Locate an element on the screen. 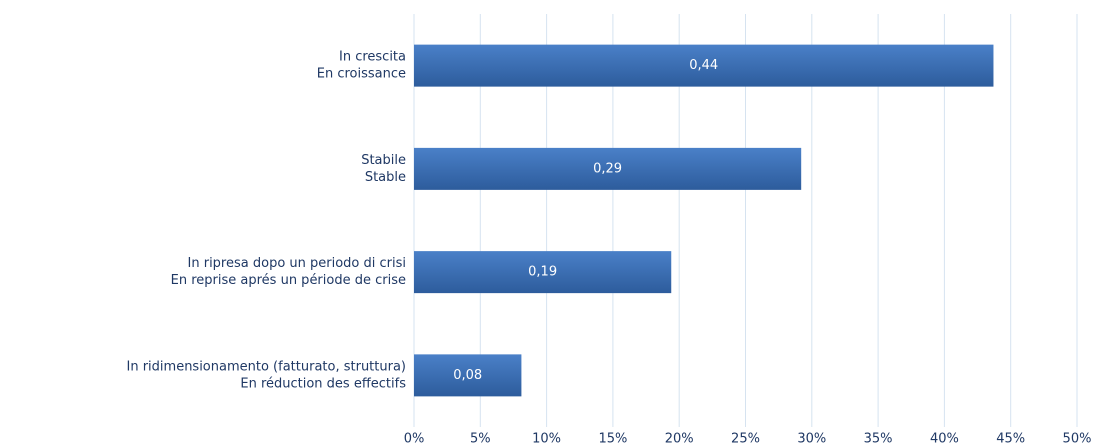 Image resolution: width=1100 pixels, height=446 pixels. x-tick-label: 5% is located at coordinates (480, 439).